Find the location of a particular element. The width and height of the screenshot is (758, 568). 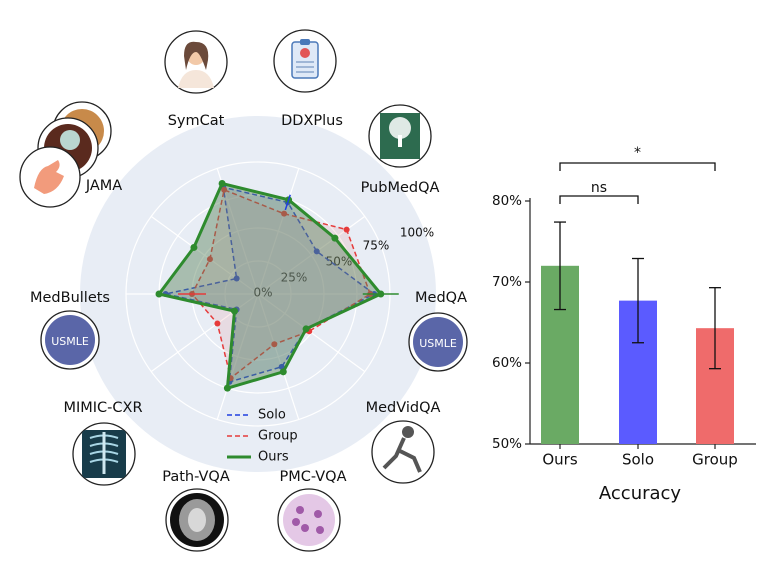

axis-label-jama: JAMA is located at coordinates (103, 186).